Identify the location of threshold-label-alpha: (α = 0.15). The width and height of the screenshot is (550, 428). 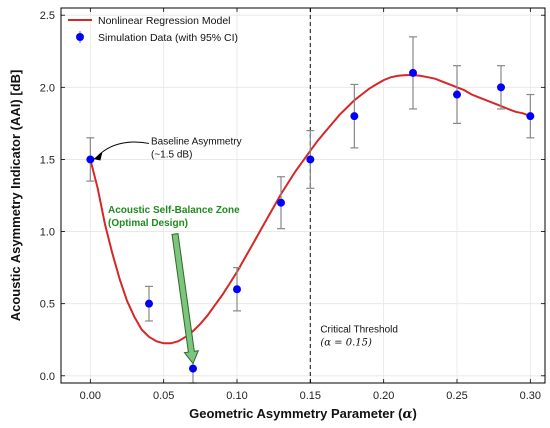
(346, 343).